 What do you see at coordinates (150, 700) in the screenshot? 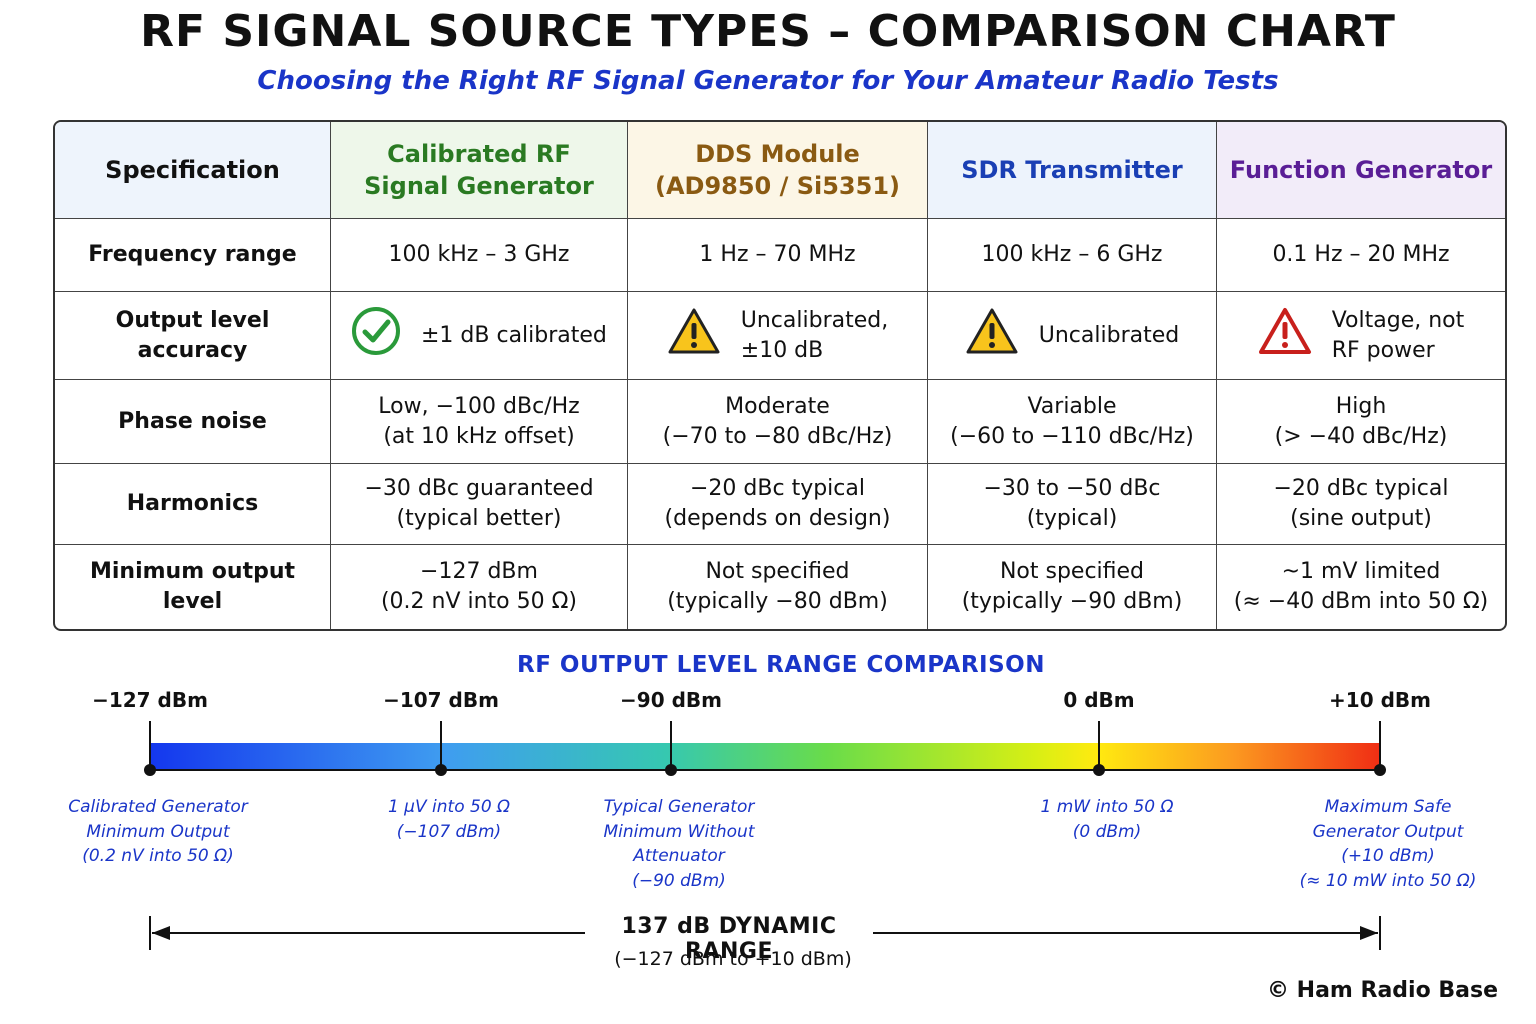
I see `tick-label: −127 dBm` at bounding box center [150, 700].